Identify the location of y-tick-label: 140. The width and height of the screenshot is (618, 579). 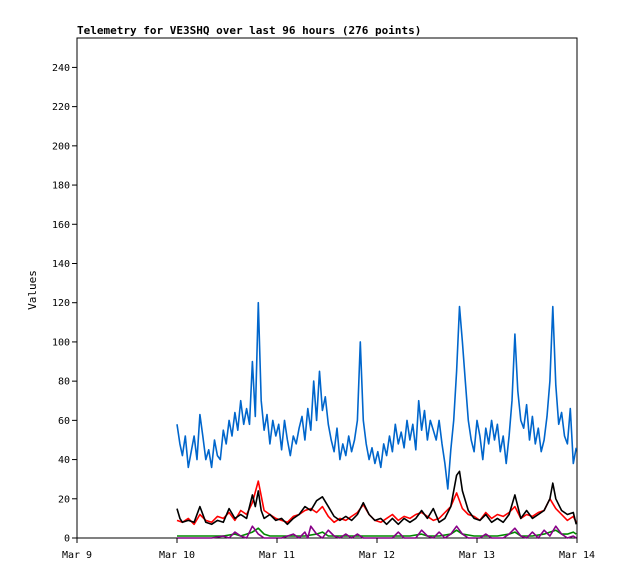
(61, 264).